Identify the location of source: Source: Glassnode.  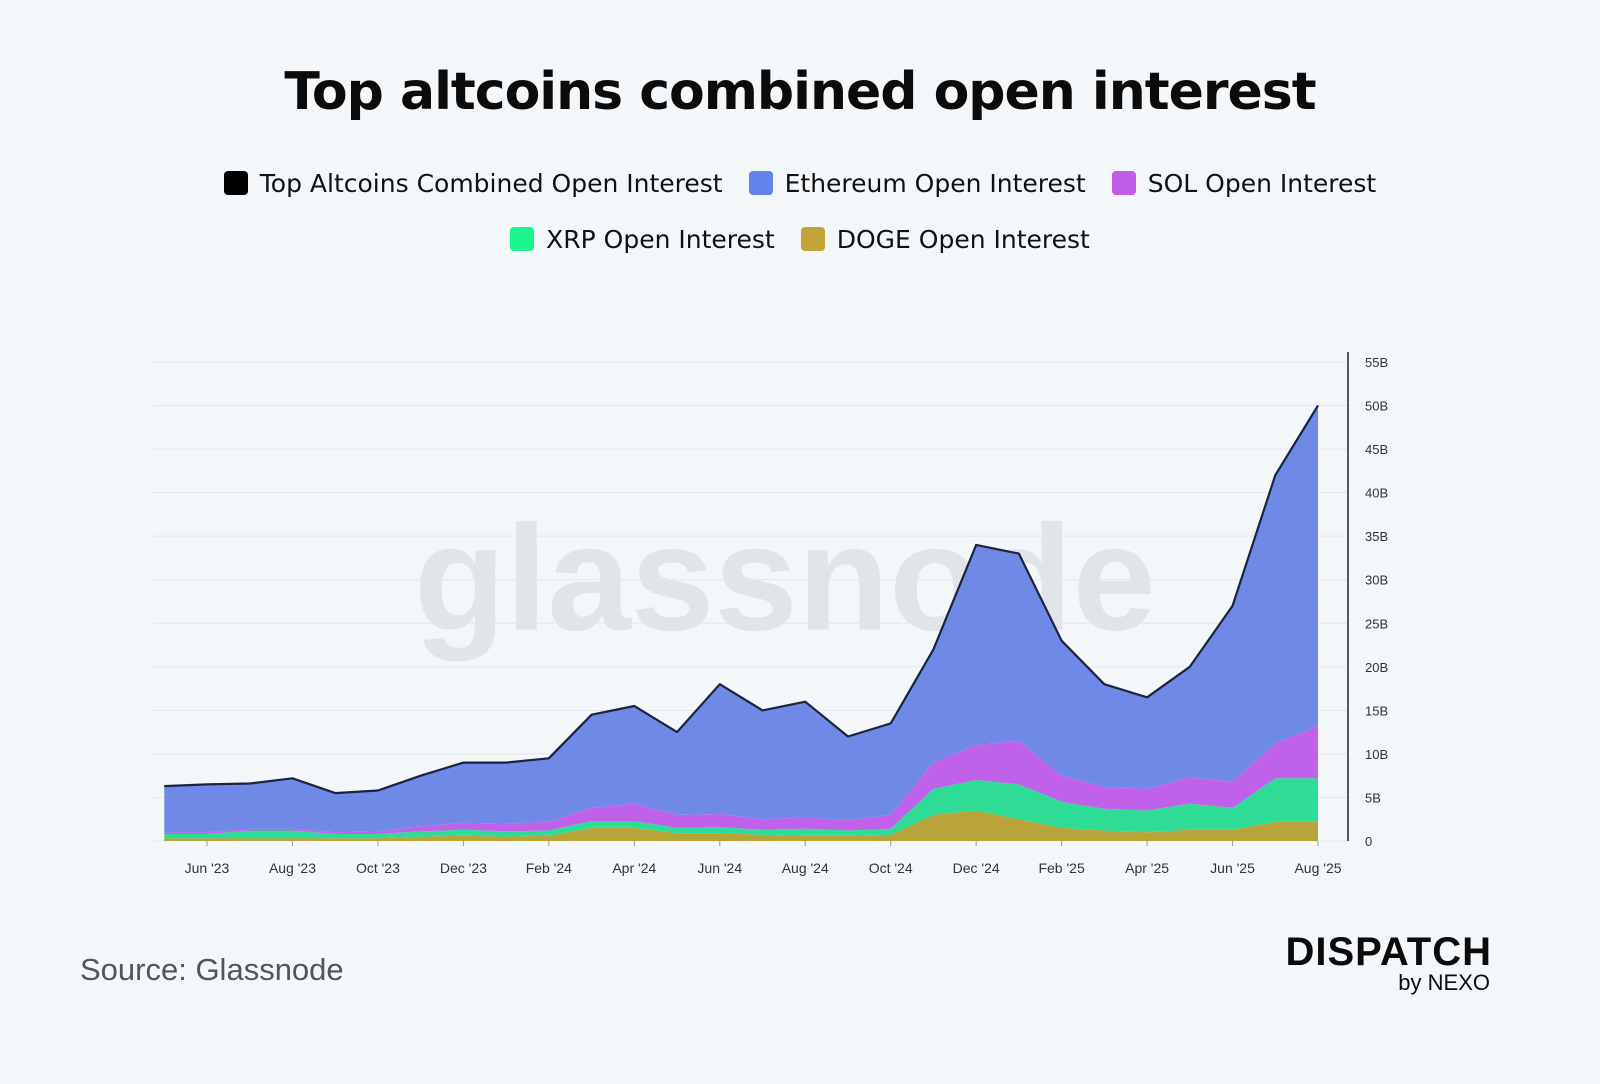
(212, 969).